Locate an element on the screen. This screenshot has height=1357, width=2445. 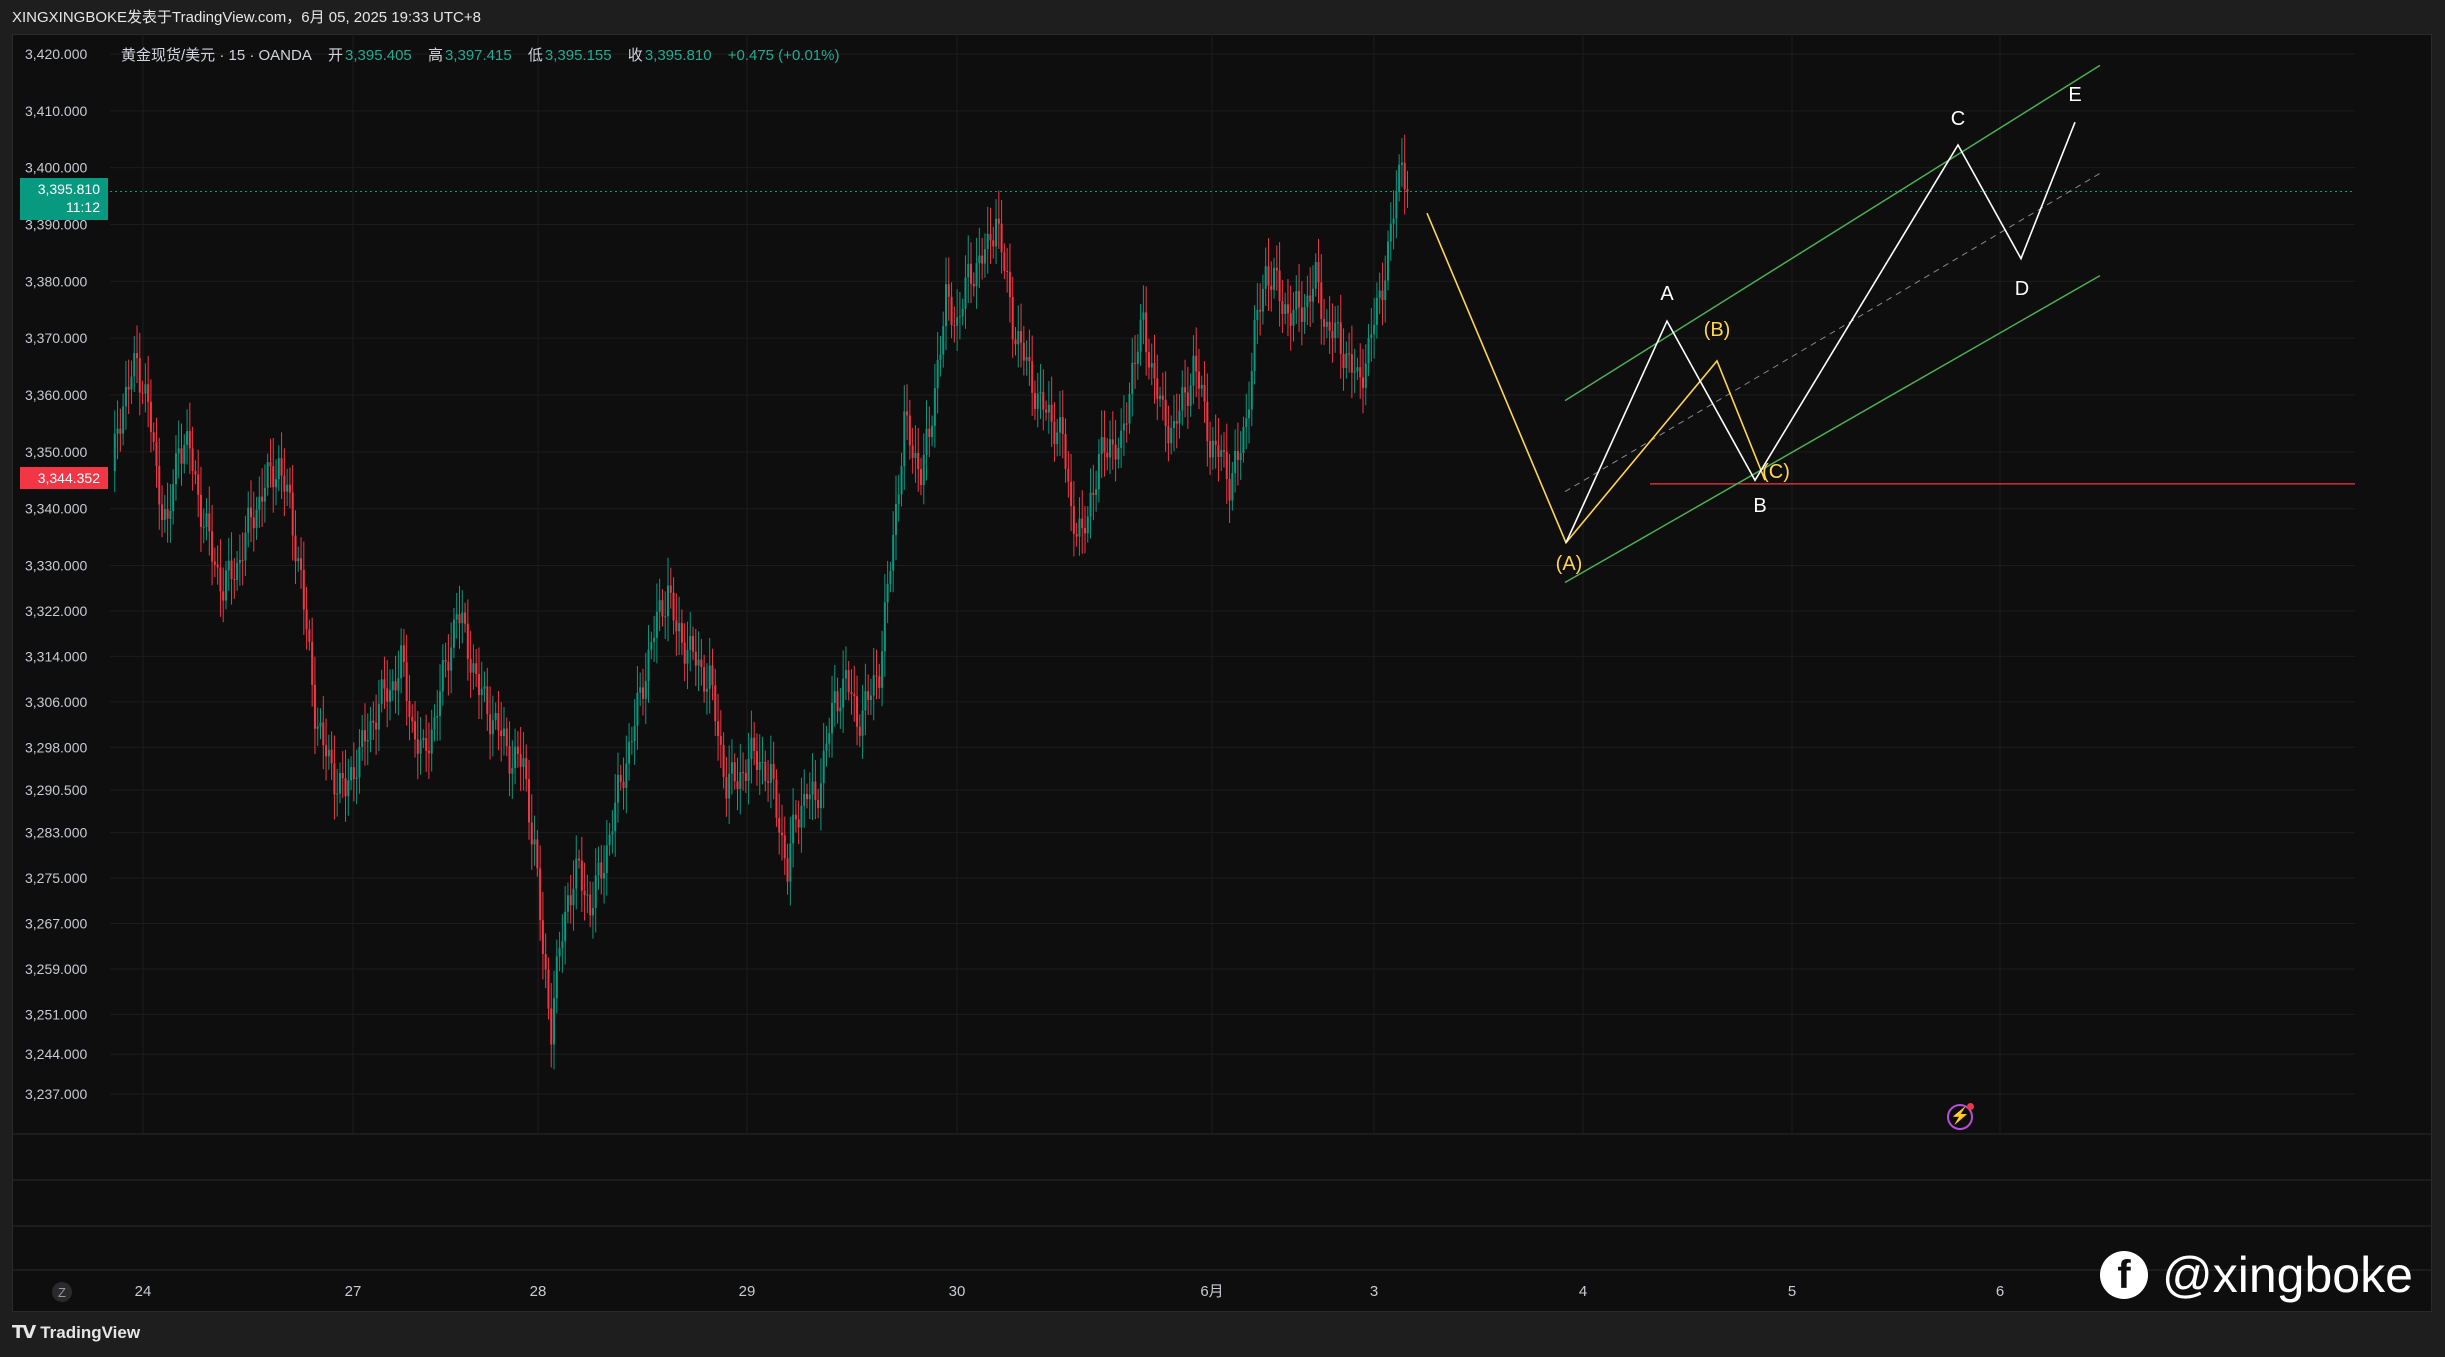
watermark-text: @xingboke is located at coordinates (2287, 1275).